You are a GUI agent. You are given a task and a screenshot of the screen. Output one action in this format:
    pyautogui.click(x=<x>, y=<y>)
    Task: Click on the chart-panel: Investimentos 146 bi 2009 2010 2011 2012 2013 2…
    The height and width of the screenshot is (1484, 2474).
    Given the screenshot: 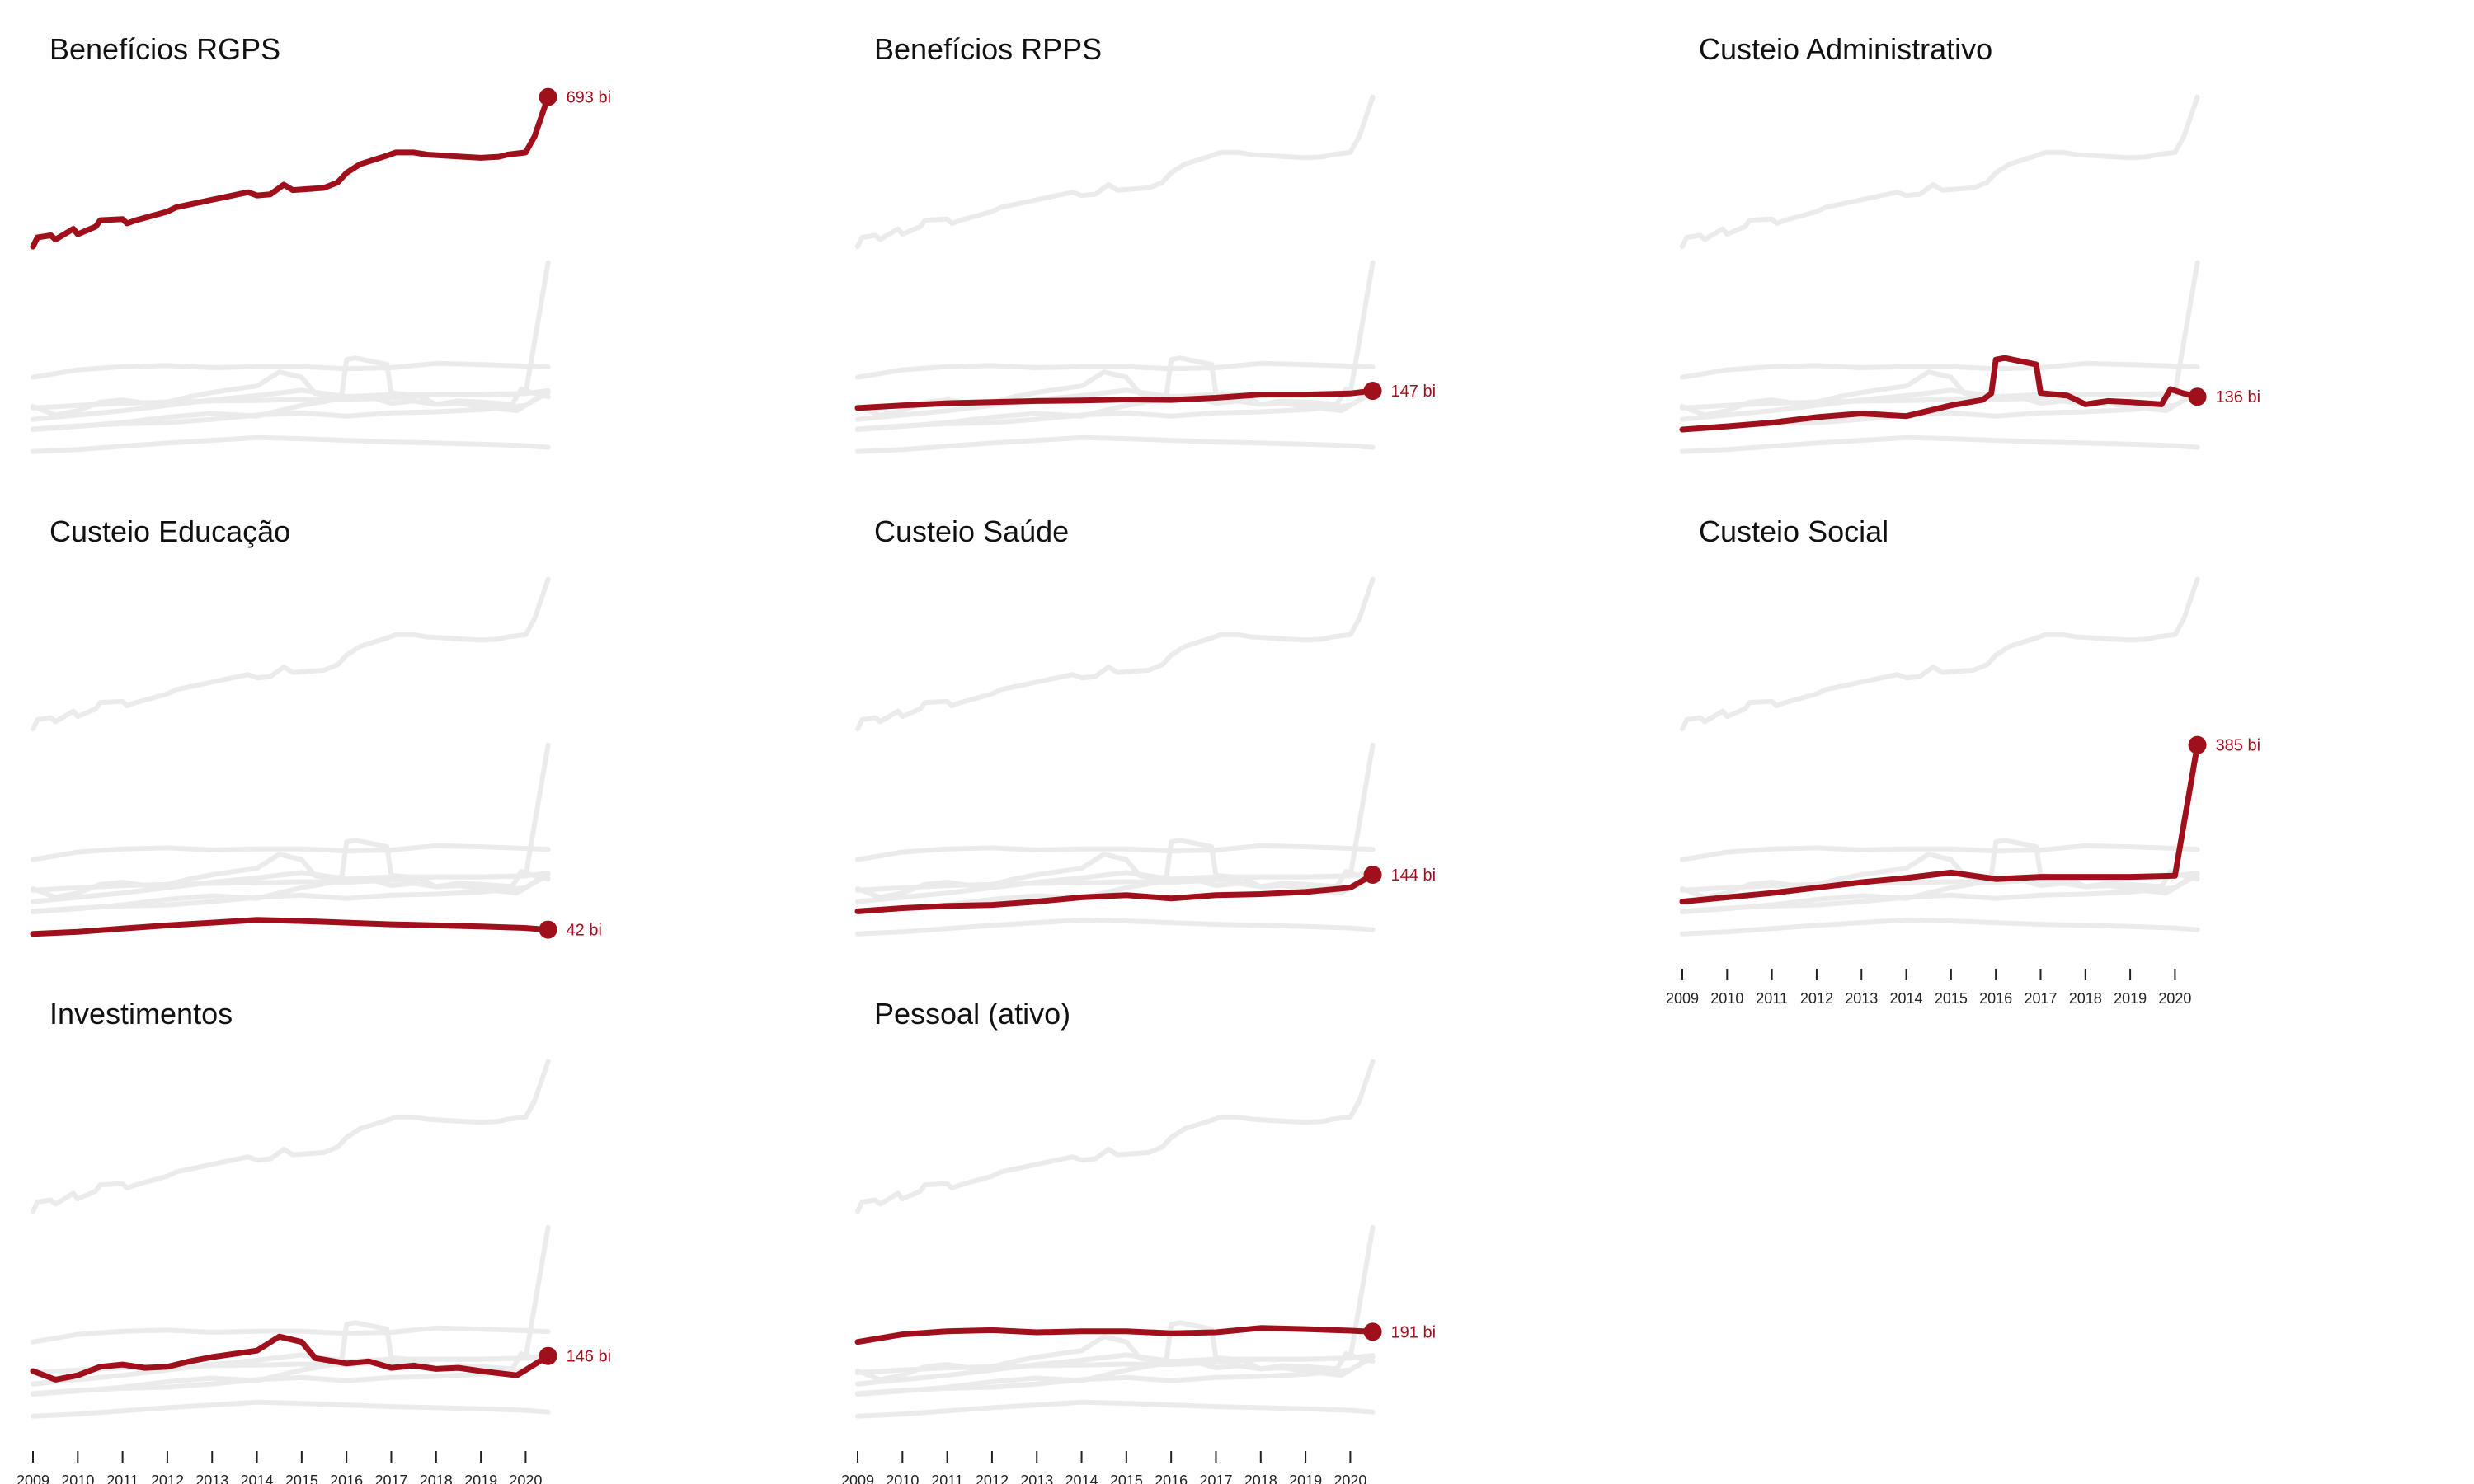 What is the action you would take?
    pyautogui.click(x=313, y=1240)
    